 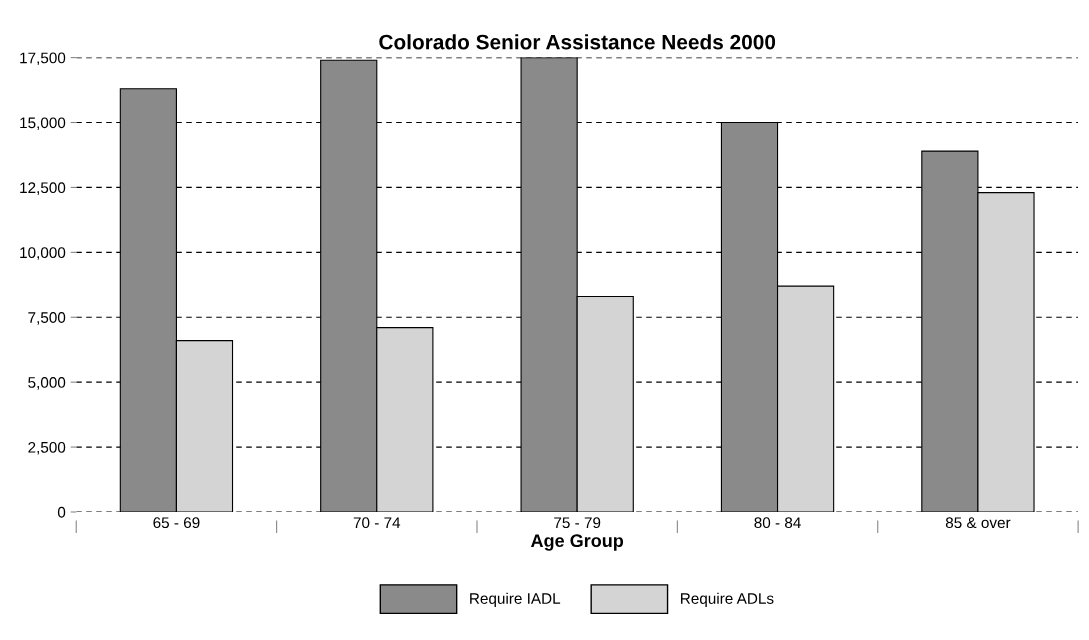 What do you see at coordinates (577, 523) in the screenshot?
I see `x-tick-label: 75 - 79` at bounding box center [577, 523].